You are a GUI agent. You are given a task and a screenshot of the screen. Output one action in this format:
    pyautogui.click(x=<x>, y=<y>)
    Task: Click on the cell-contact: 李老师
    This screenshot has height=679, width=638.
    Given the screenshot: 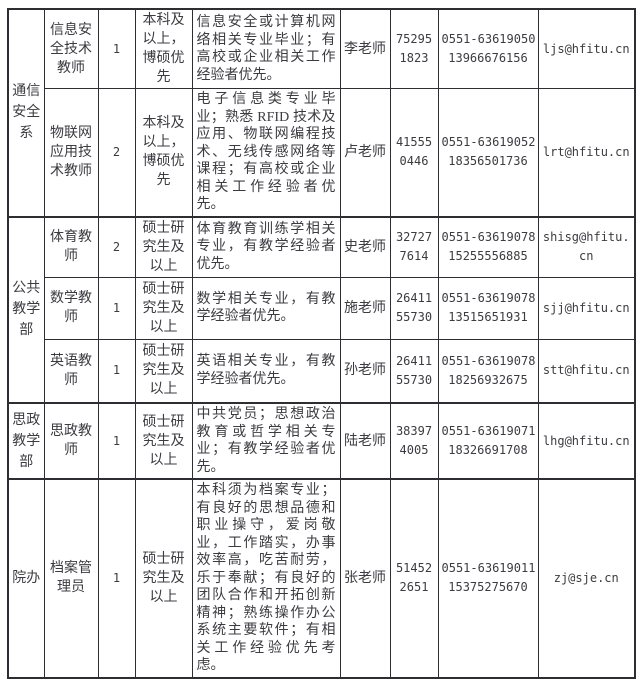 What is the action you would take?
    pyautogui.click(x=365, y=48)
    